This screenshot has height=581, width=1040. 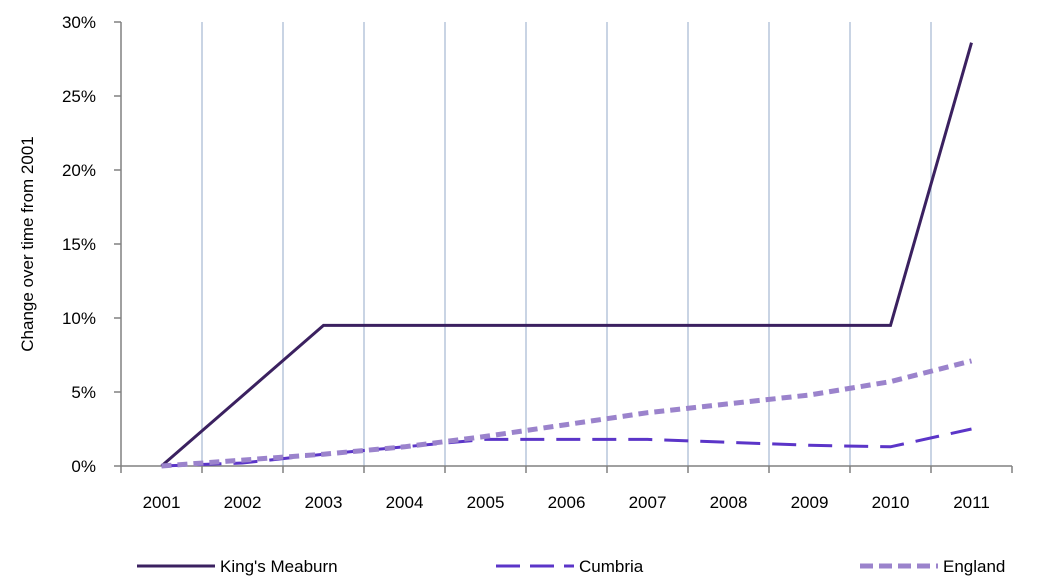 What do you see at coordinates (971, 502) in the screenshot?
I see `x-tick-label: 2011` at bounding box center [971, 502].